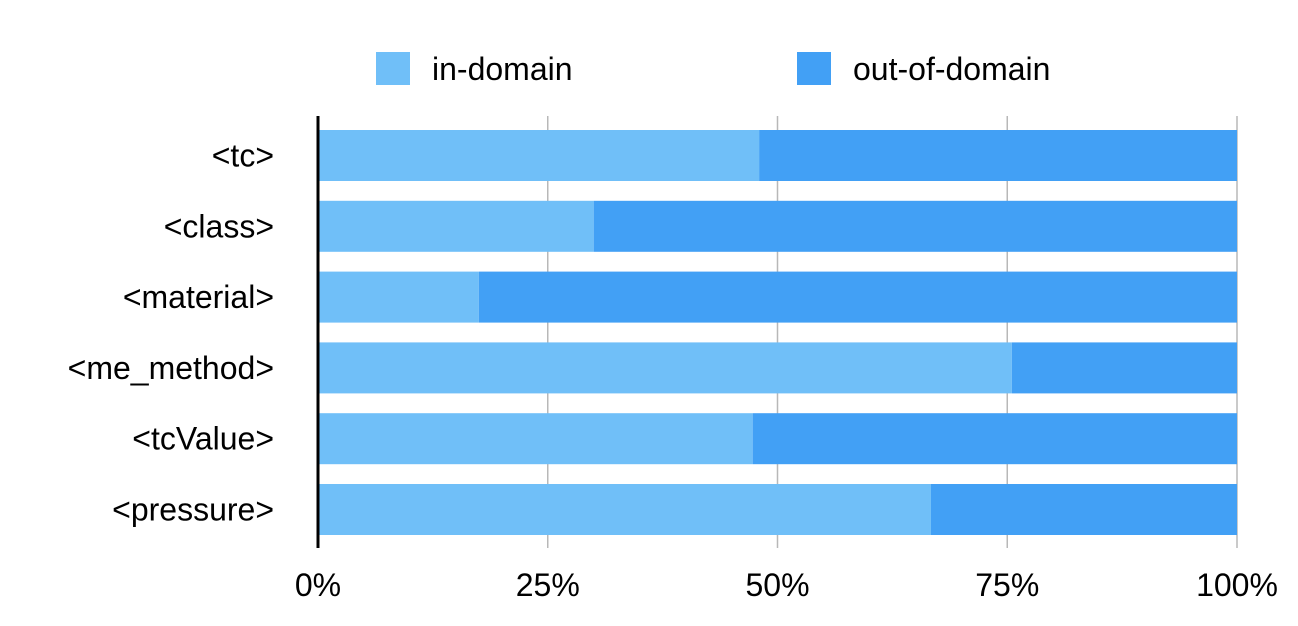  I want to click on legend-label: out-of-domain, so click(951, 69).